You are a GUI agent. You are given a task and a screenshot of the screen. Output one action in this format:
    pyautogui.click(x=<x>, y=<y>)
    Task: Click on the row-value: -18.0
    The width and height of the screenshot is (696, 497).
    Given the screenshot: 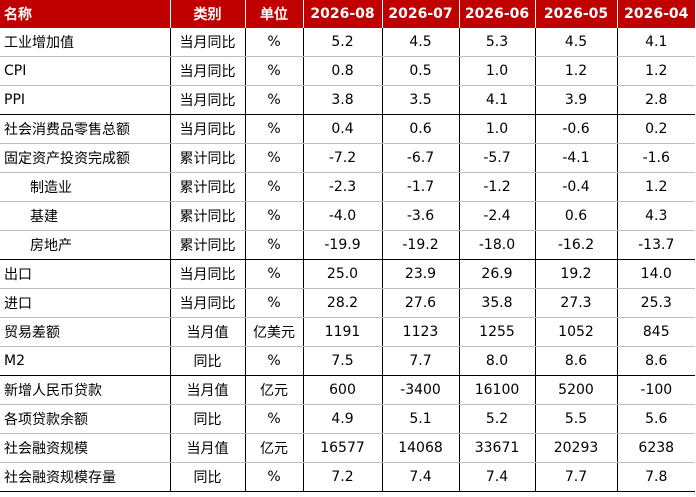 What is the action you would take?
    pyautogui.click(x=497, y=245)
    